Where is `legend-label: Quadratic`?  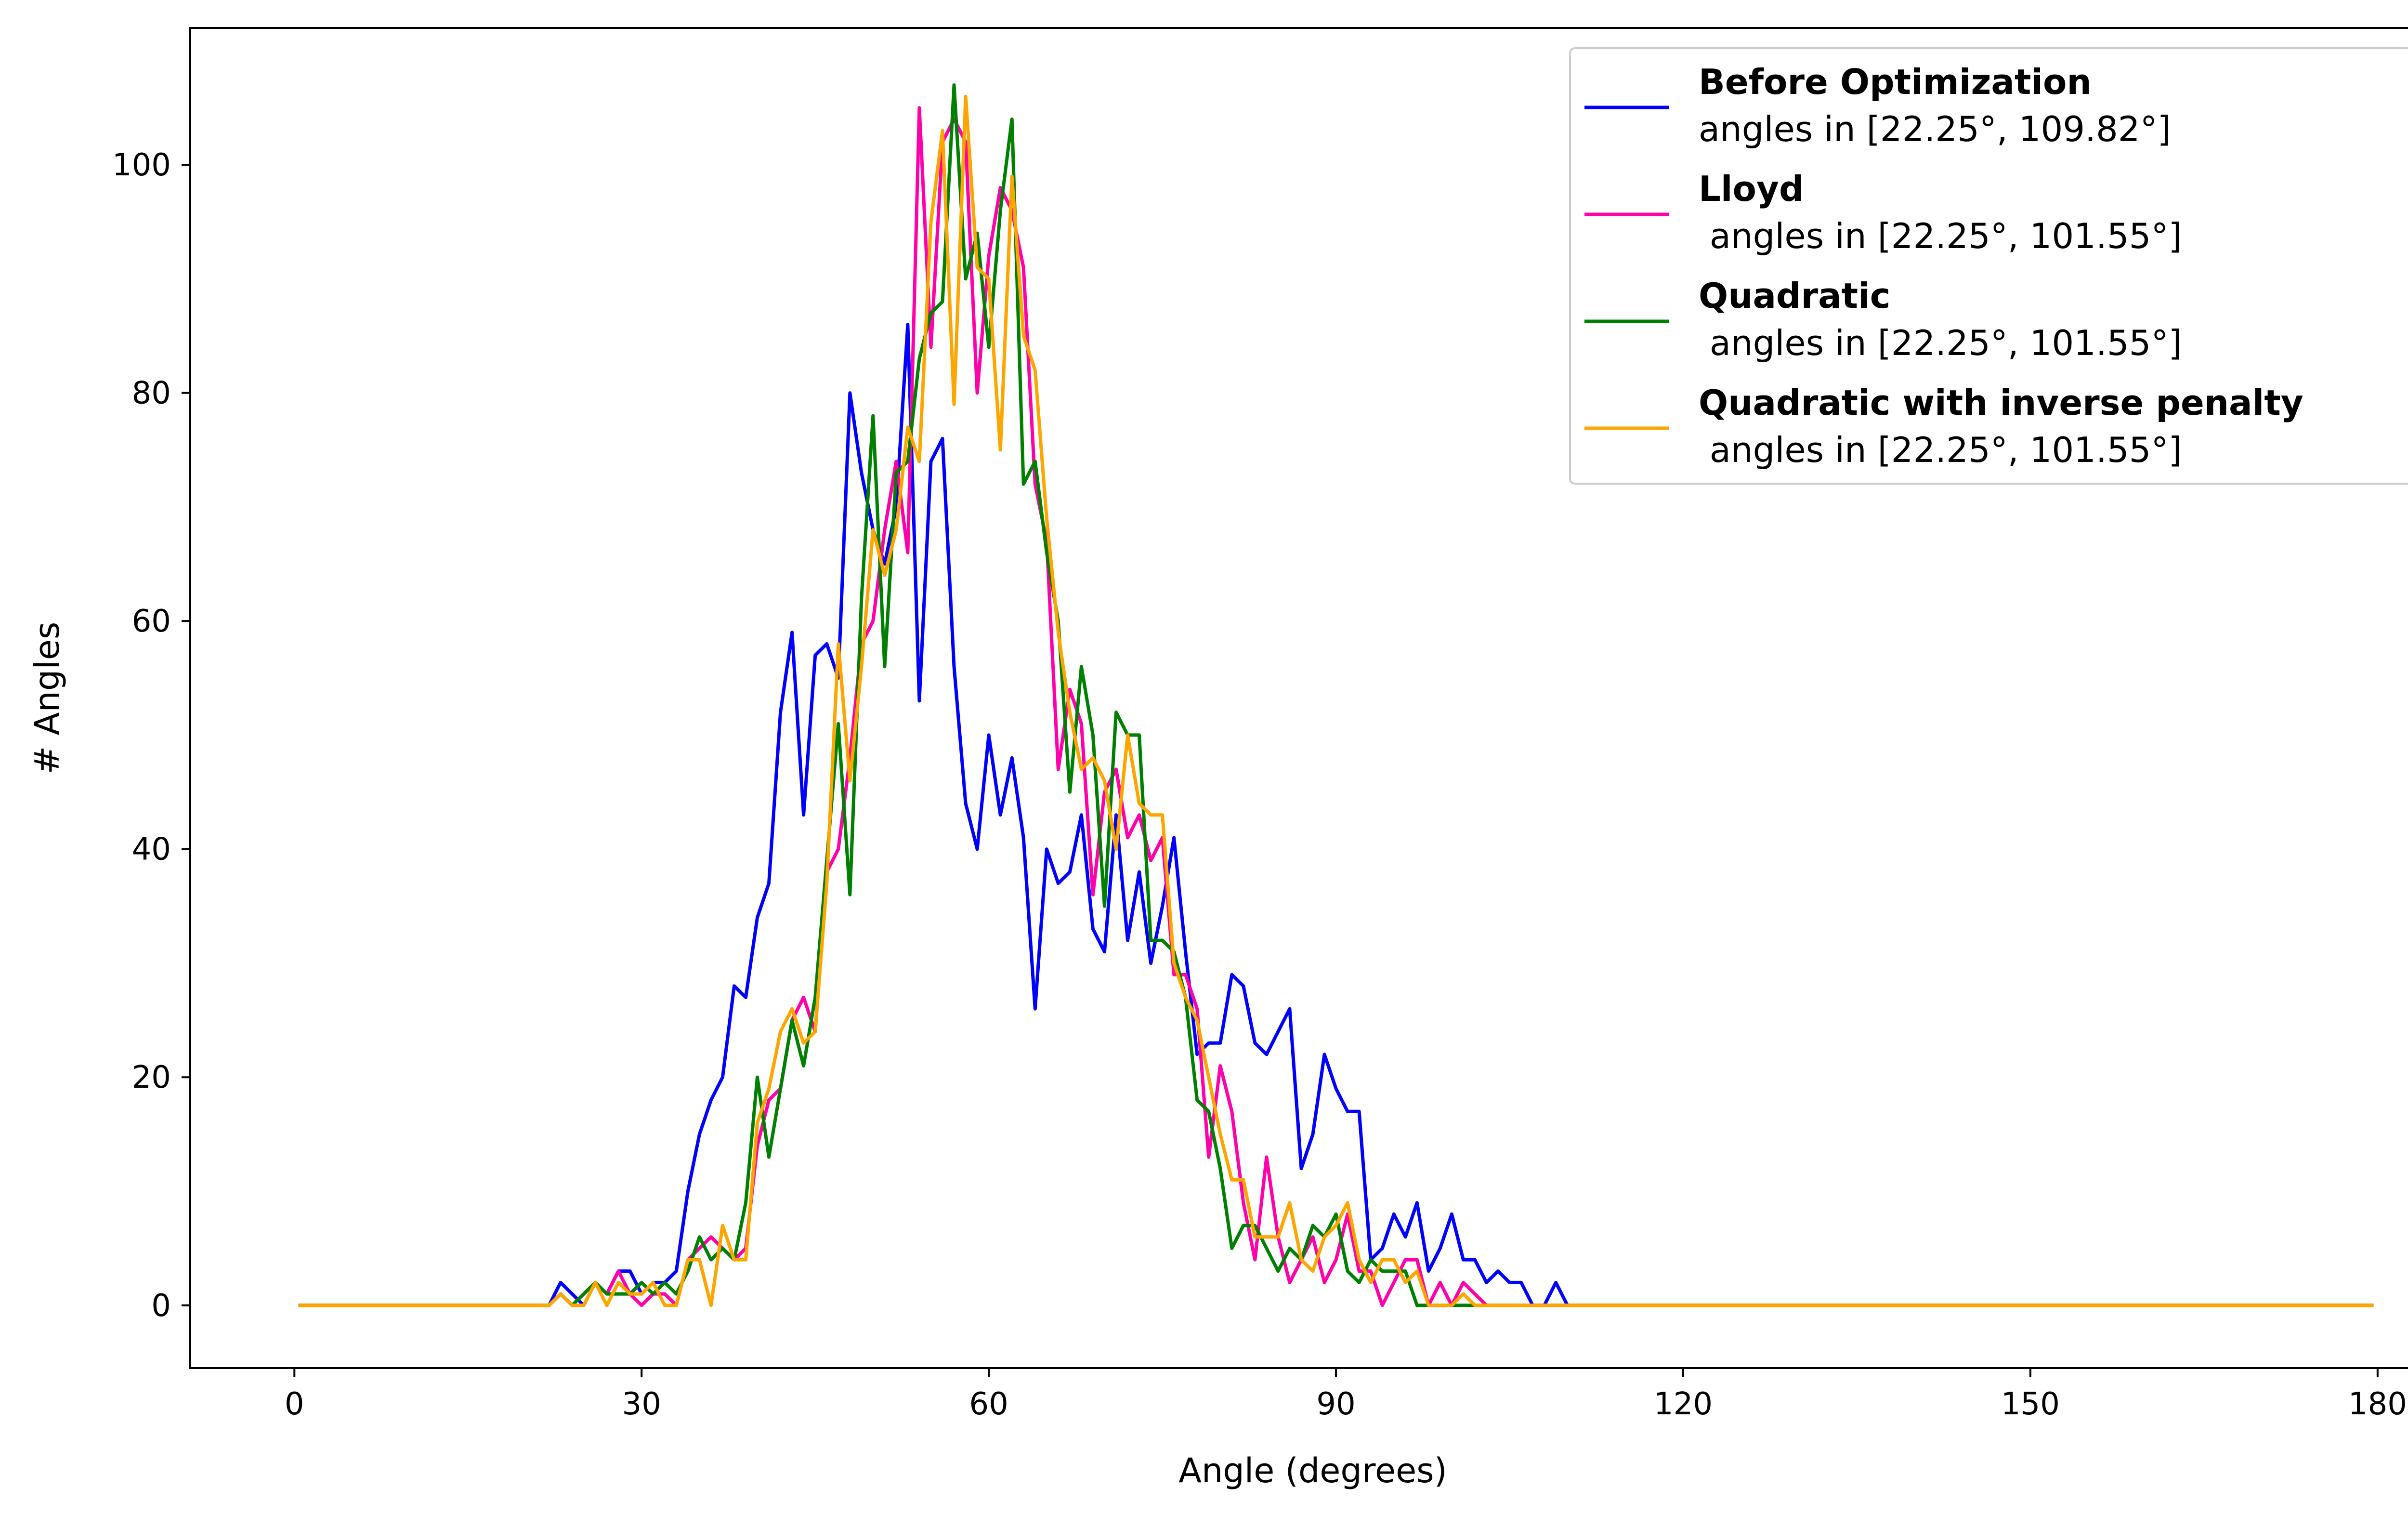 legend-label: Quadratic is located at coordinates (1794, 296).